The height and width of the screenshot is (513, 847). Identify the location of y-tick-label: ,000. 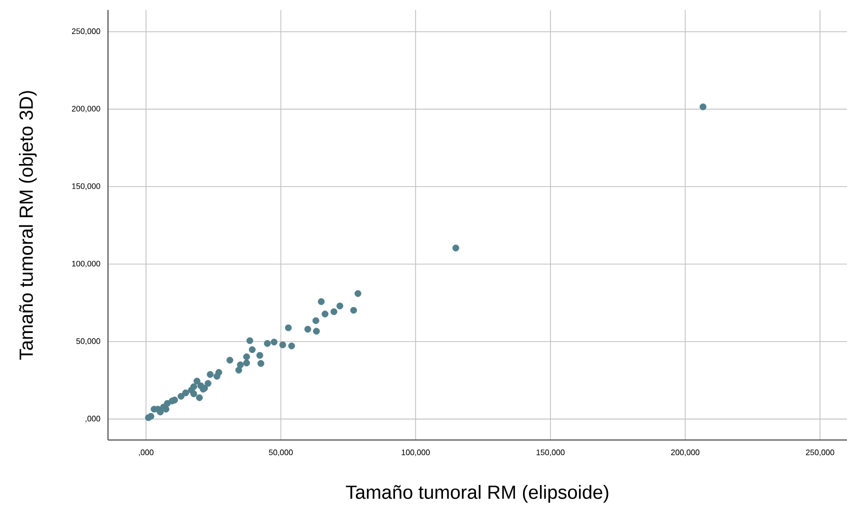
(93, 419).